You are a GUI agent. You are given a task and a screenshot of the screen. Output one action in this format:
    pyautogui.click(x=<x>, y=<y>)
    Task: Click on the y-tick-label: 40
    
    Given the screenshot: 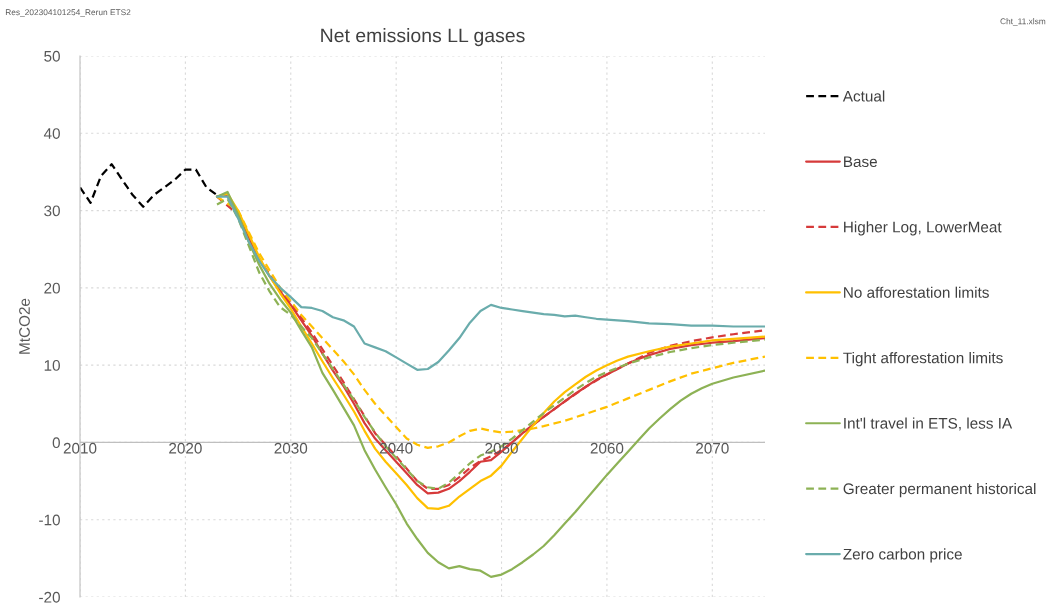 What is the action you would take?
    pyautogui.click(x=51, y=133)
    